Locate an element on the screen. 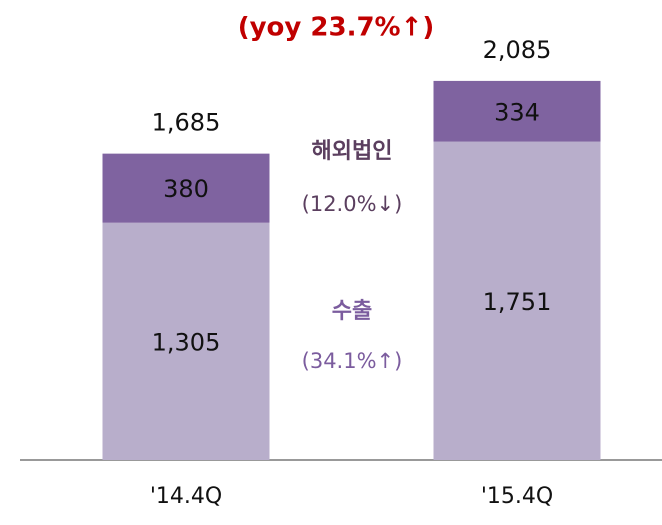 This screenshot has width=662, height=525. series-change: (12.0%↓) is located at coordinates (352, 204).